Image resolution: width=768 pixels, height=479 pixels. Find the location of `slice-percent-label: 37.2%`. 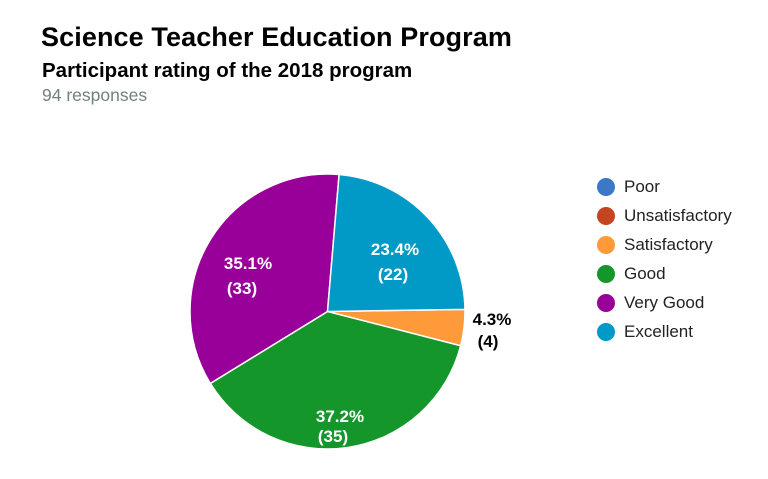

slice-percent-label: 37.2% is located at coordinates (340, 416).